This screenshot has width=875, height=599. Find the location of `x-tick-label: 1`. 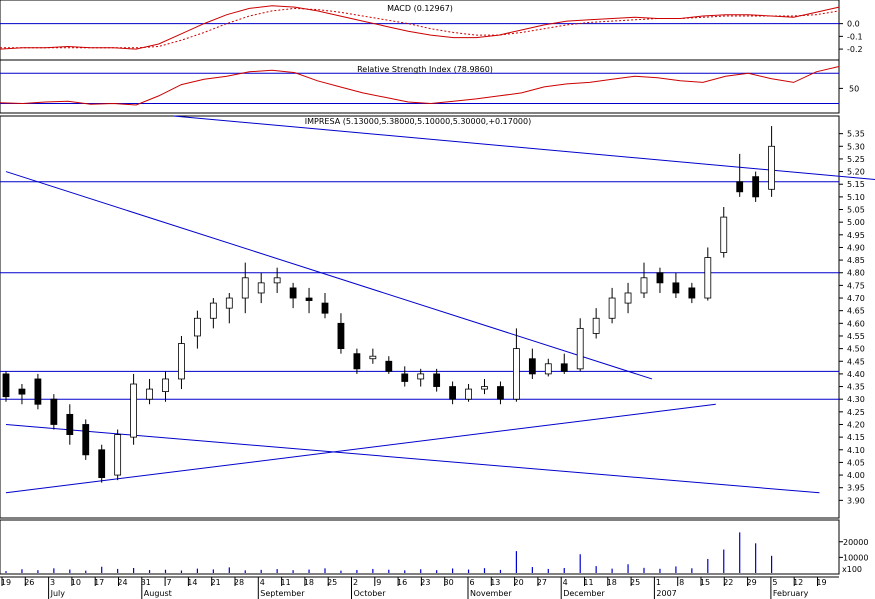

x-tick-label: 1 is located at coordinates (658, 582).